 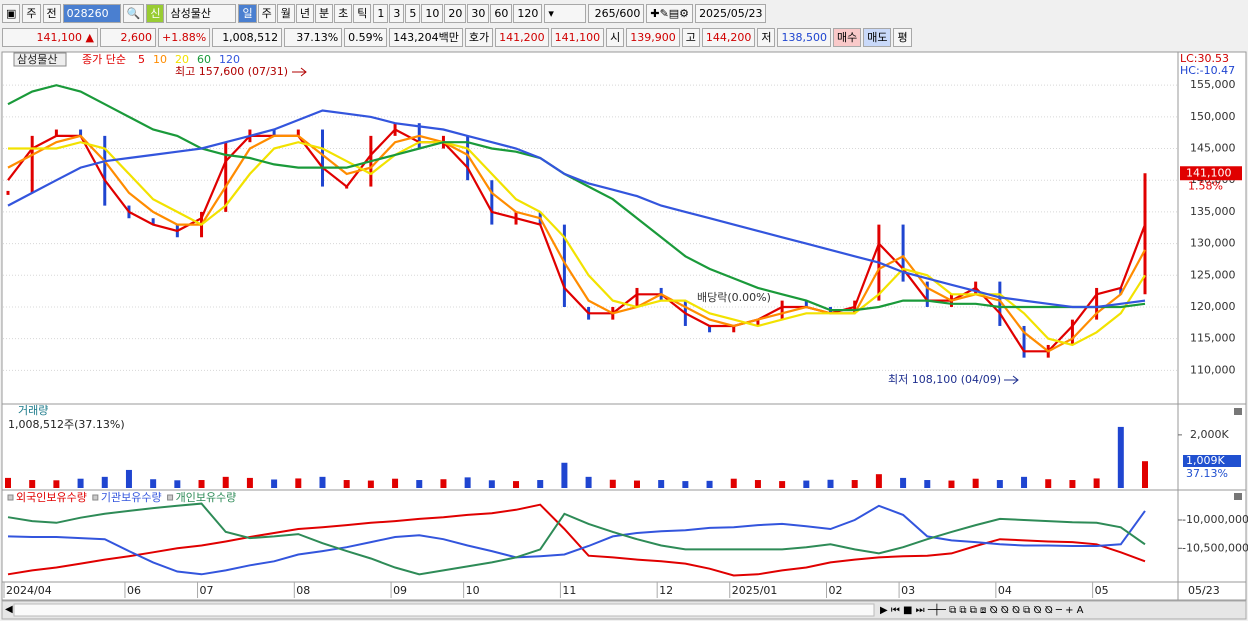 I want to click on bid: 141,100, so click(x=577, y=37).